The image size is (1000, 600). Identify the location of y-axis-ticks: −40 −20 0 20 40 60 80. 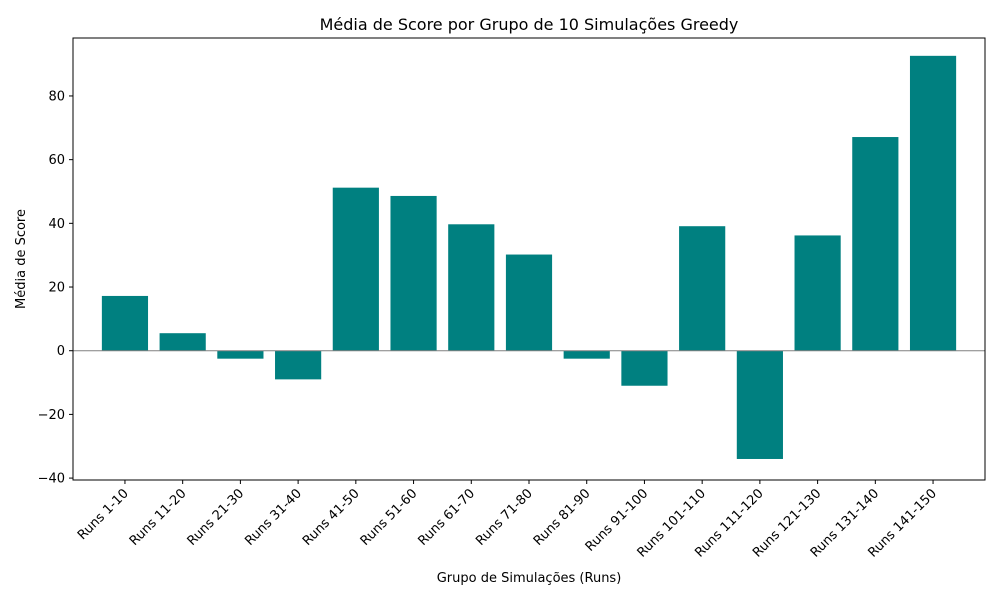
(55, 288).